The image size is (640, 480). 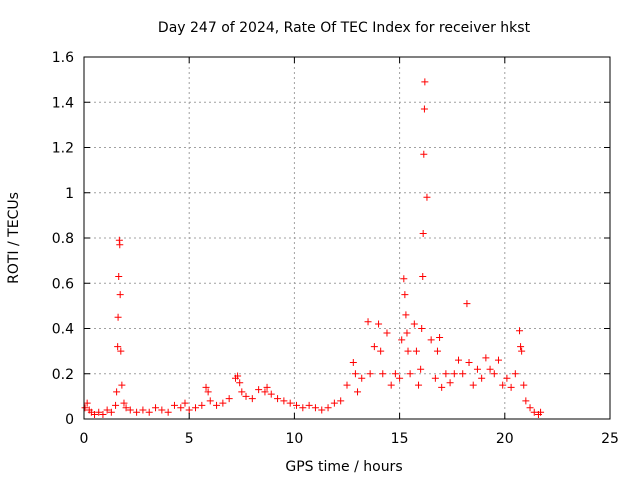 What do you see at coordinates (69, 194) in the screenshot?
I see `y-tick-label: 1` at bounding box center [69, 194].